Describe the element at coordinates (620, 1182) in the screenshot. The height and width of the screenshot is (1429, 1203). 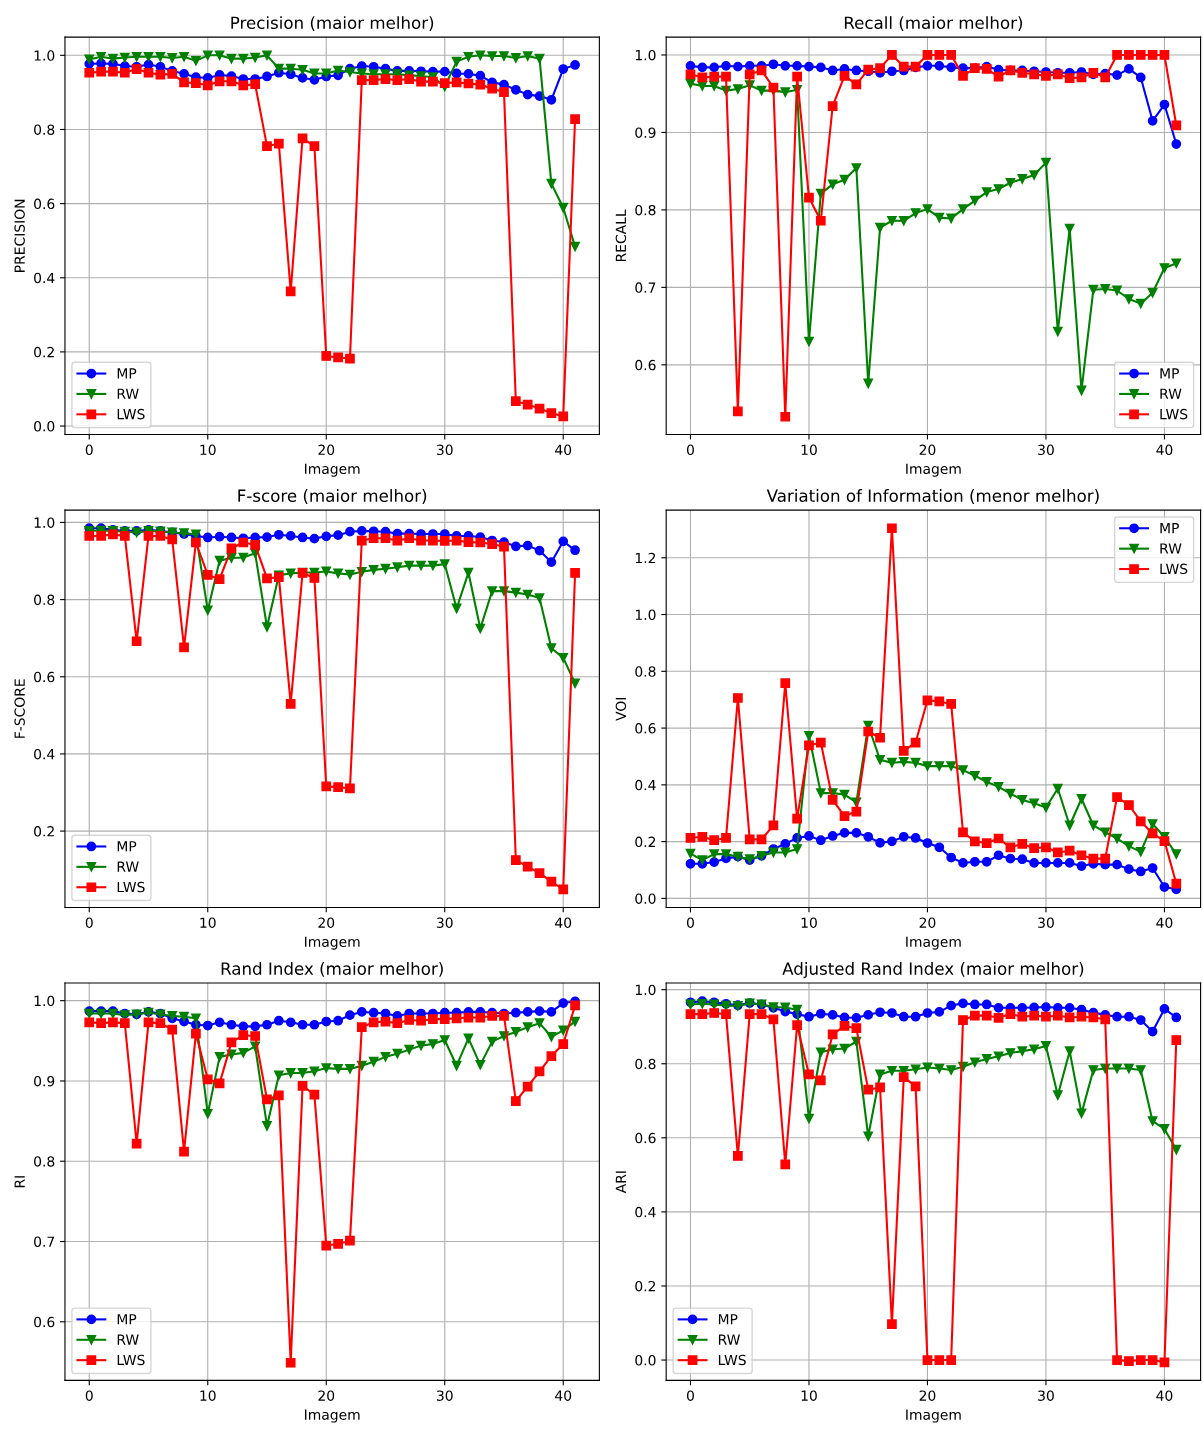
I see `y-axis-title: ARI` at that location.